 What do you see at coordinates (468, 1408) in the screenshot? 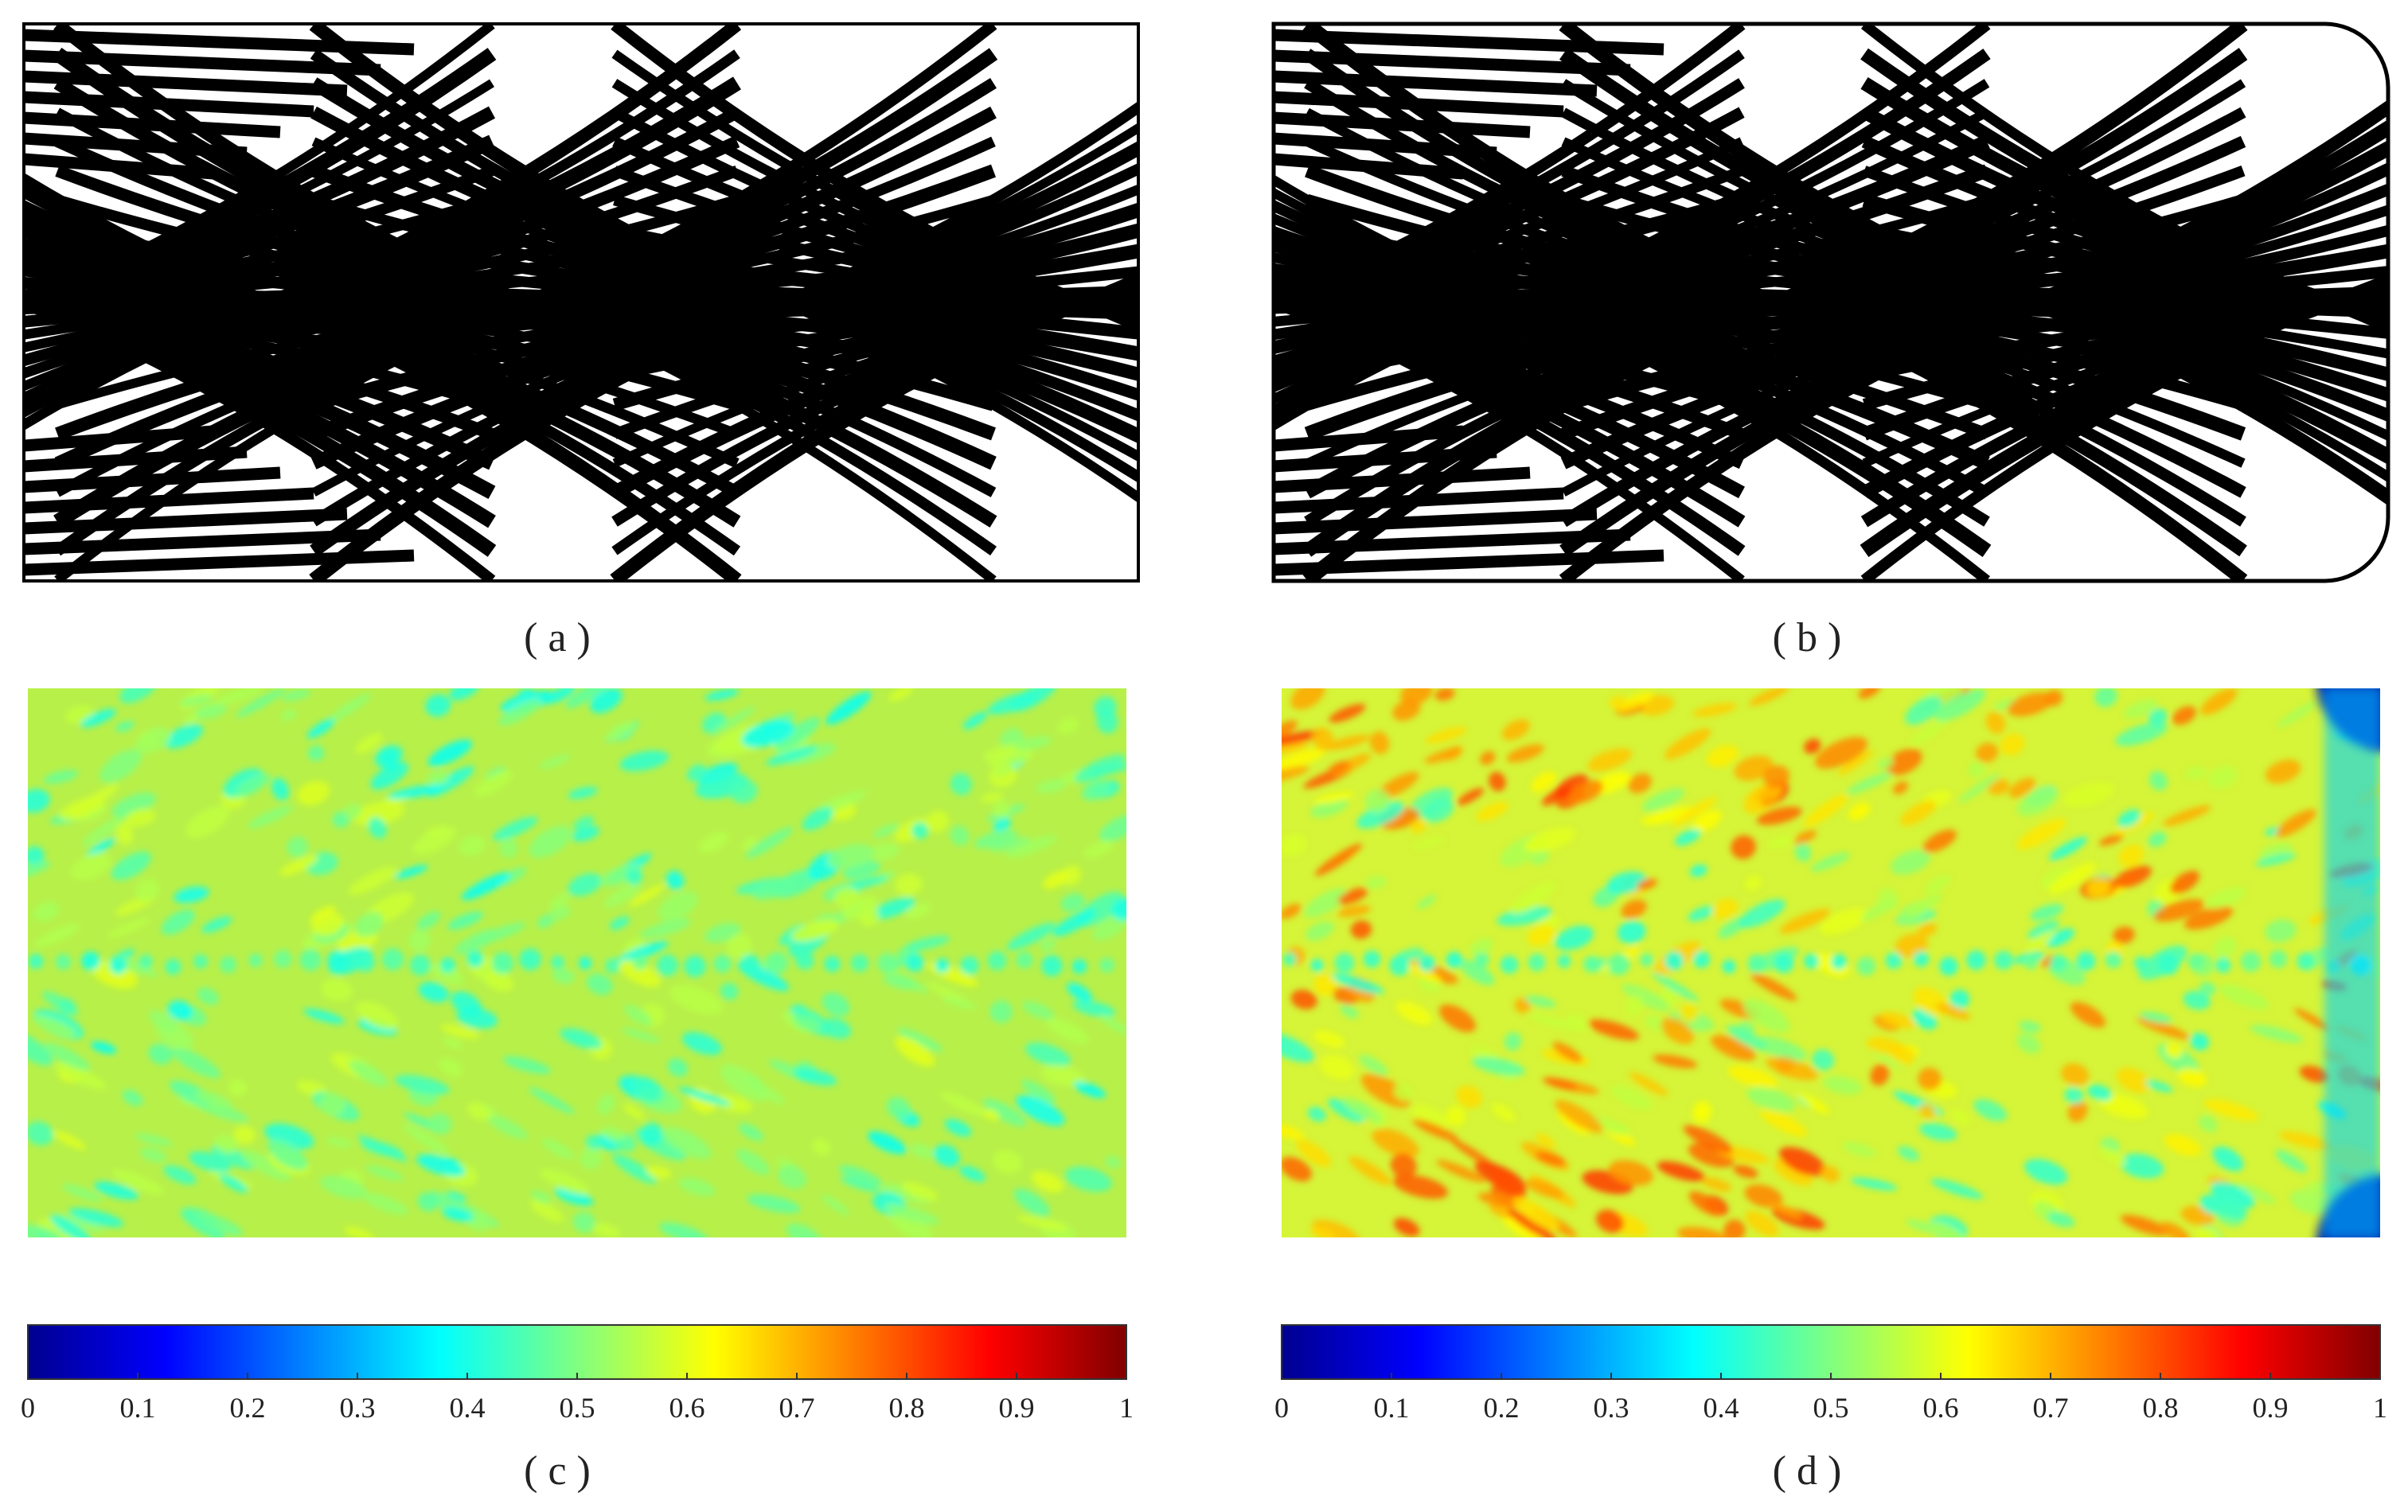
I see `colorbar-tick-label: 0.4` at bounding box center [468, 1408].